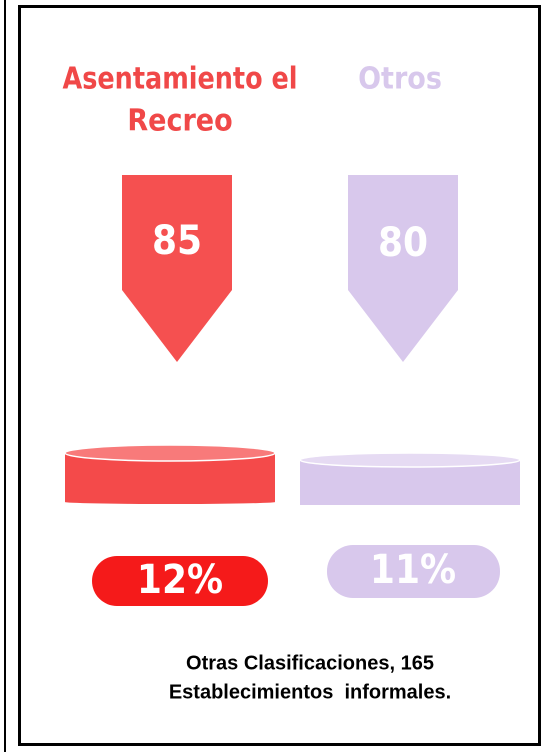 The width and height of the screenshot is (547, 752). I want to click on item-label: Otros, so click(400, 79).